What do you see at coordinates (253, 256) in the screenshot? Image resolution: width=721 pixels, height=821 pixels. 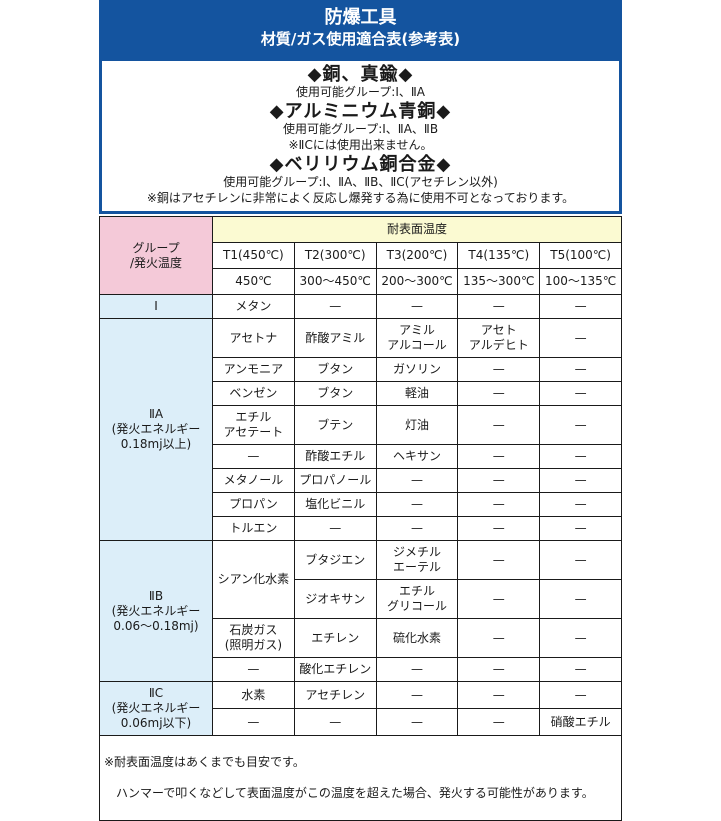 I see `temp-class-cell: T1(450℃)` at bounding box center [253, 256].